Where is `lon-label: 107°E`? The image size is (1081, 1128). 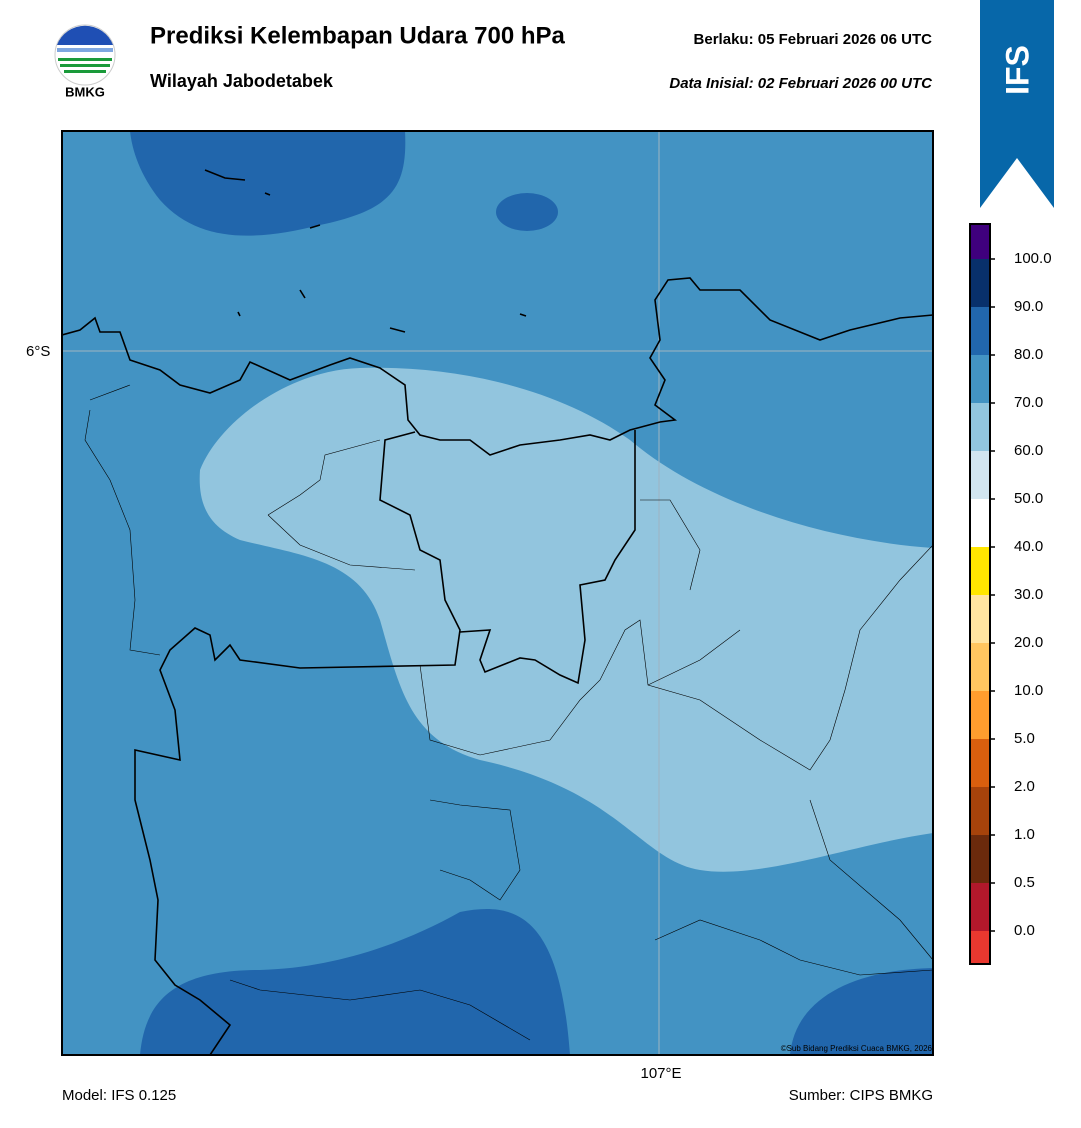 lon-label: 107°E is located at coordinates (660, 1073).